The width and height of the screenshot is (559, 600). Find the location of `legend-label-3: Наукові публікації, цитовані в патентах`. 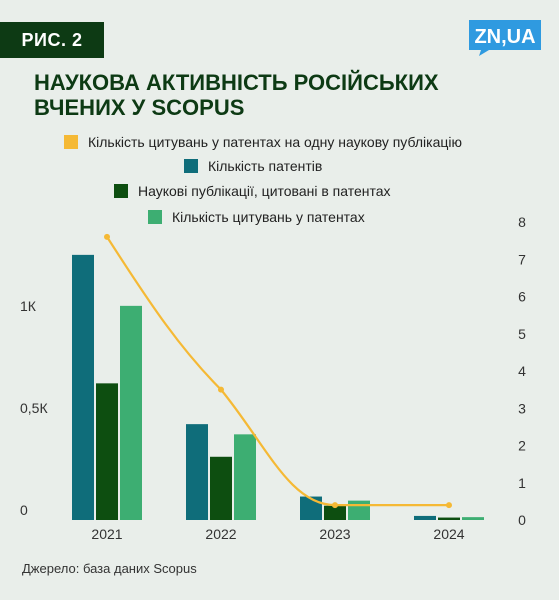

legend-label-3: Наукові публікації, цитовані в патентах is located at coordinates (264, 191).